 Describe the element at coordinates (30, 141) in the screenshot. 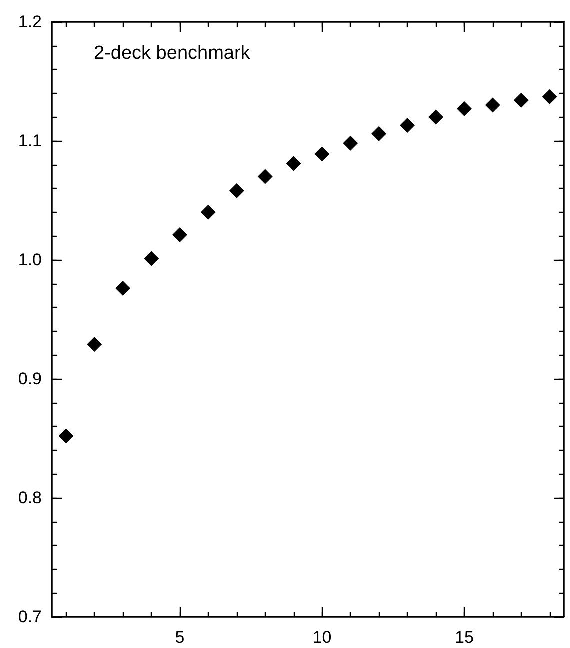

I see `y-tick-label: 1.1` at that location.